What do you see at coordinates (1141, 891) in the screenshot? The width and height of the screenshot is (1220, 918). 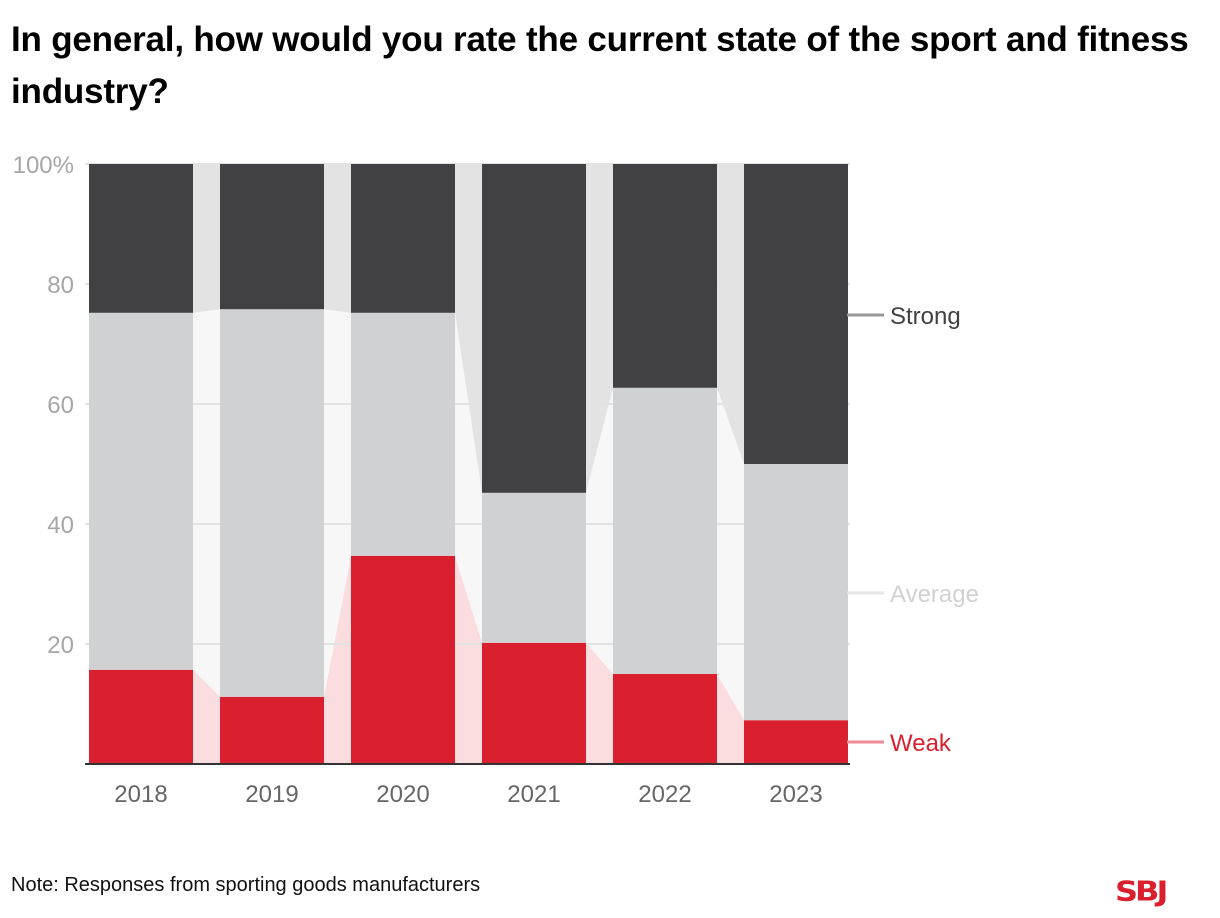 I see `sbj-logo: SBJ` at bounding box center [1141, 891].